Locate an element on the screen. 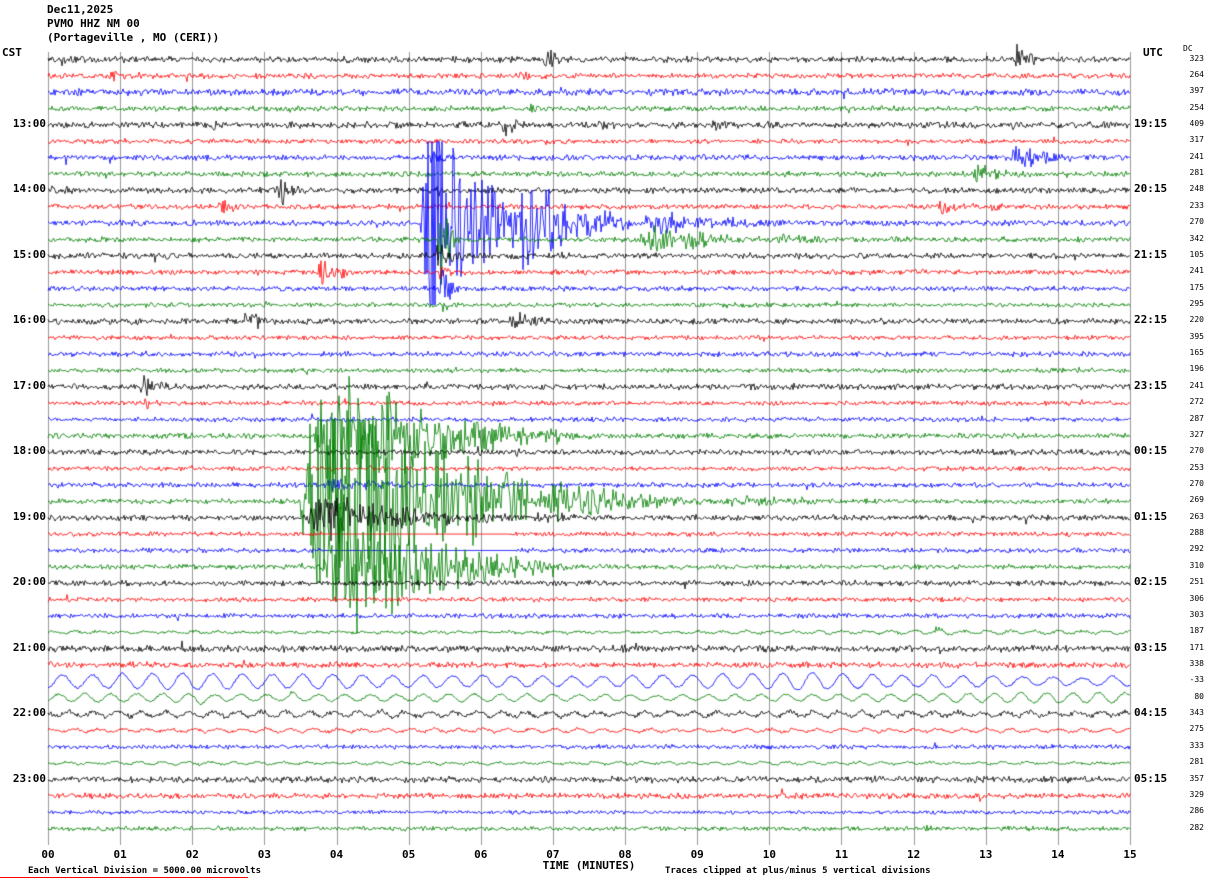 The image size is (1210, 886). dc-value: 175 is located at coordinates (1196, 287).